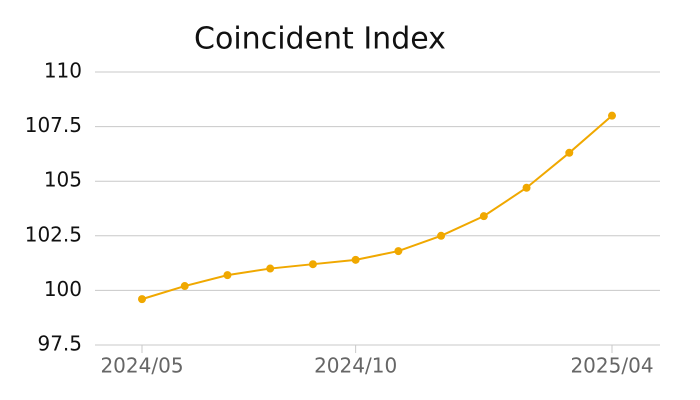  Describe the element at coordinates (141, 366) in the screenshot. I see `x-tick-label: 2024/05` at that location.